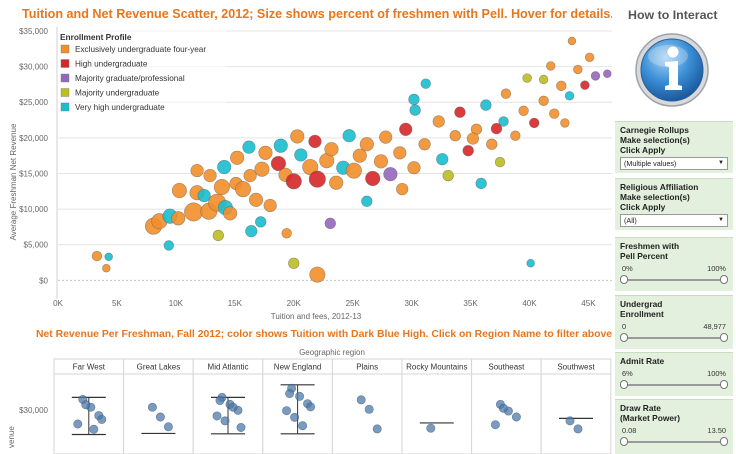 The width and height of the screenshot is (736, 454). Describe the element at coordinates (674, 280) in the screenshot. I see `pell-slider` at that location.